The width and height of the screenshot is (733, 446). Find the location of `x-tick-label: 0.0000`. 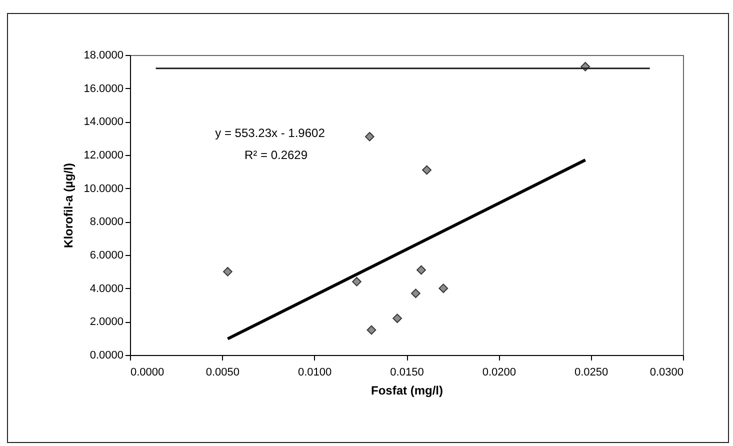

x-tick-label: 0.0000 is located at coordinates (147, 372).